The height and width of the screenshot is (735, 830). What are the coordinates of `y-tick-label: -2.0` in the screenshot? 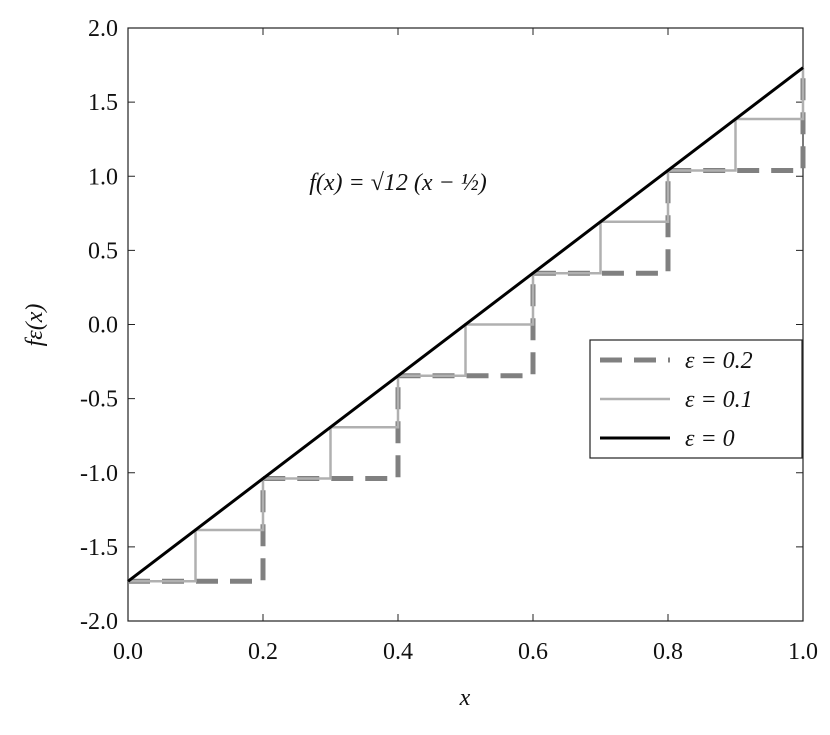 It's located at (99, 622).